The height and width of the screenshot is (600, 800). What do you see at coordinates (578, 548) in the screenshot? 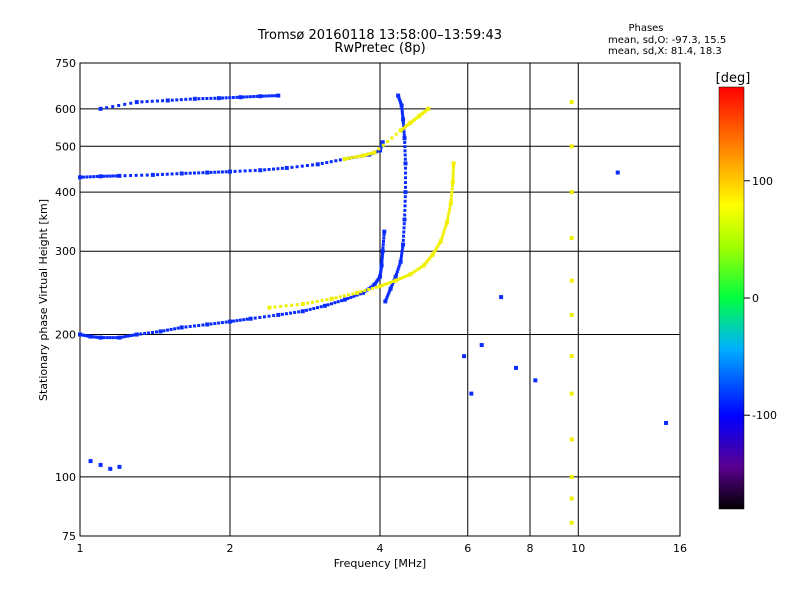
I see `x-tick-label: 10` at bounding box center [578, 548].